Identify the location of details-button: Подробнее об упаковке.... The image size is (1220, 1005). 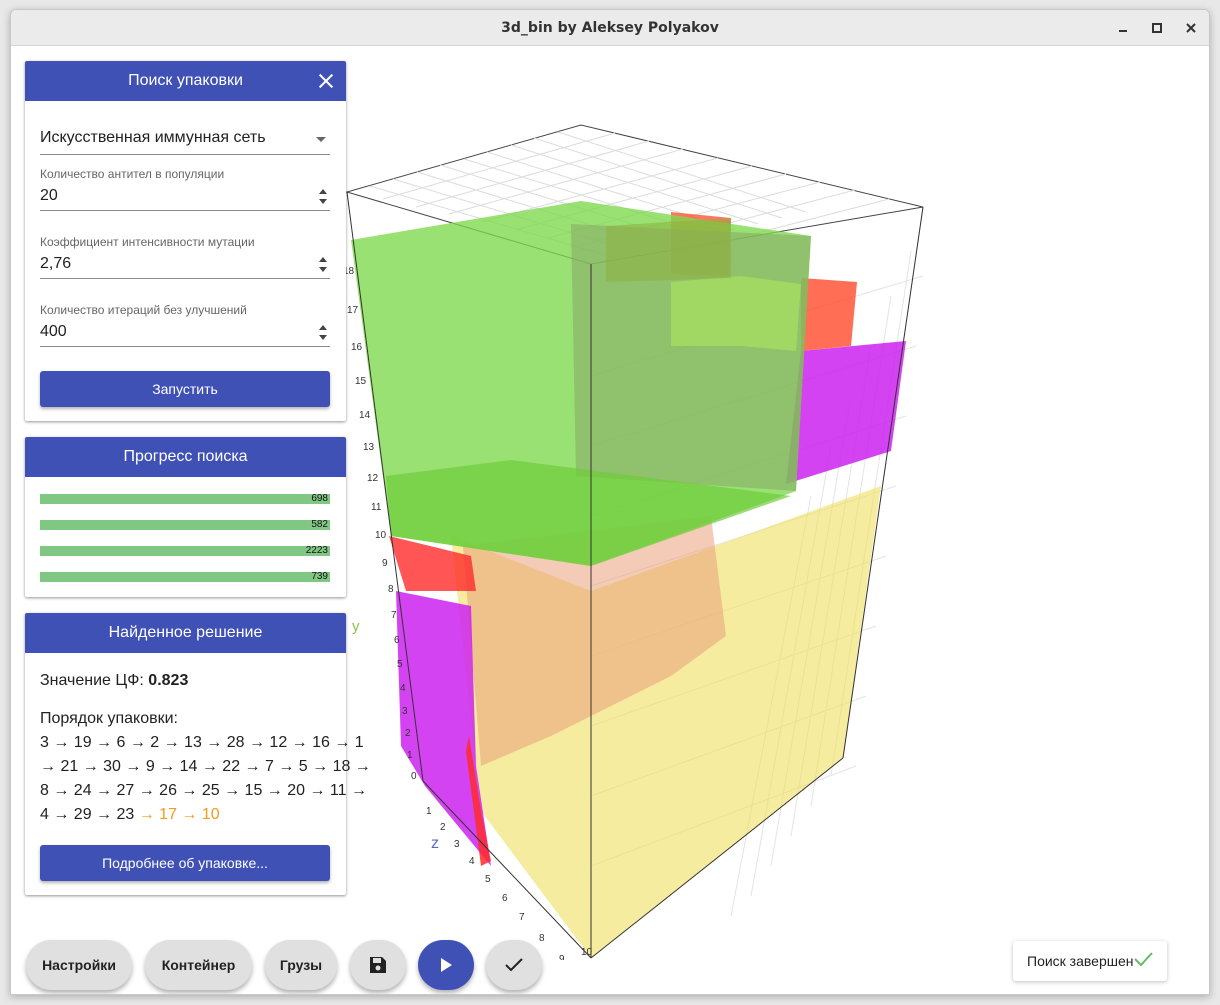
(185, 863).